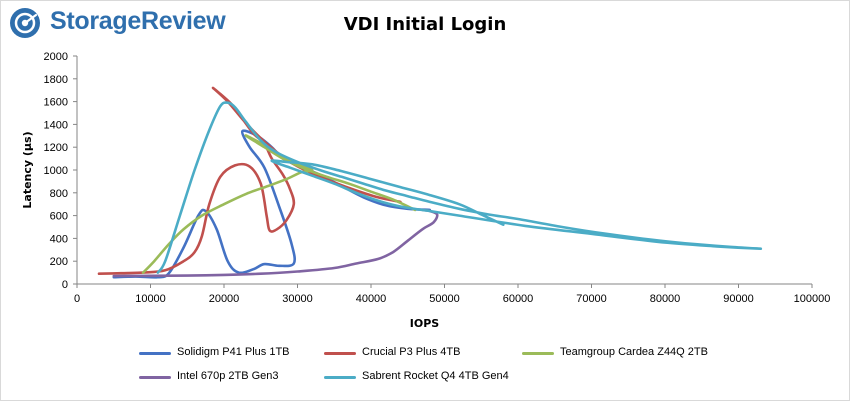 This screenshot has height=401, width=850. What do you see at coordinates (297, 299) in the screenshot?
I see `x-tick-label: 30000` at bounding box center [297, 299].